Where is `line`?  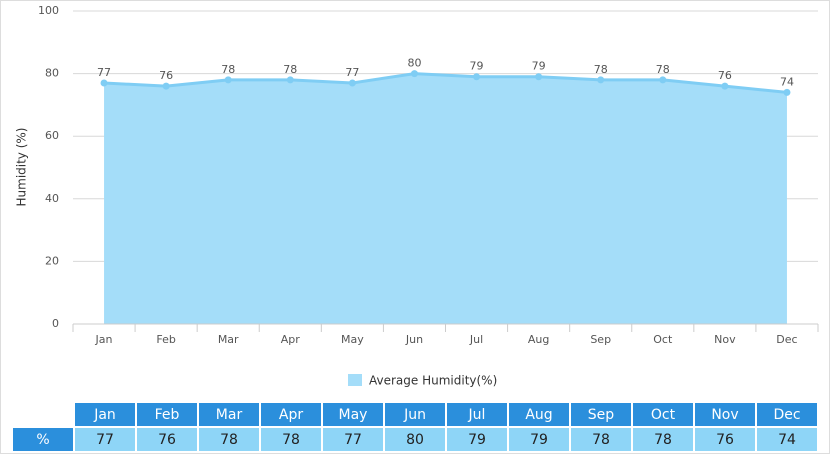 line is located at coordinates (445, 83).